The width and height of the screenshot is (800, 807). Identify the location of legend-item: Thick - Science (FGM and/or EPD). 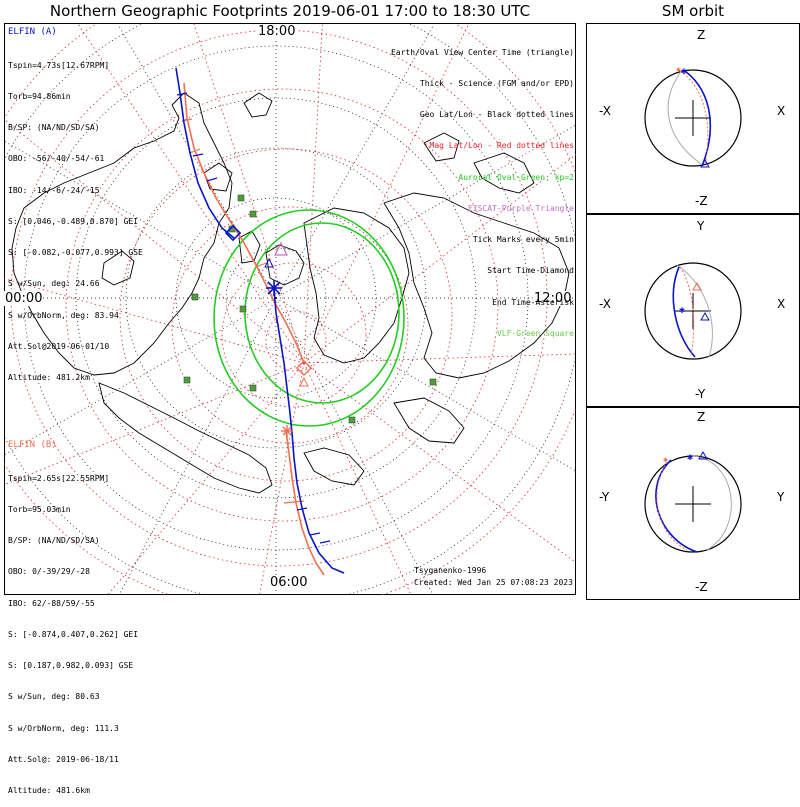
(496, 84).